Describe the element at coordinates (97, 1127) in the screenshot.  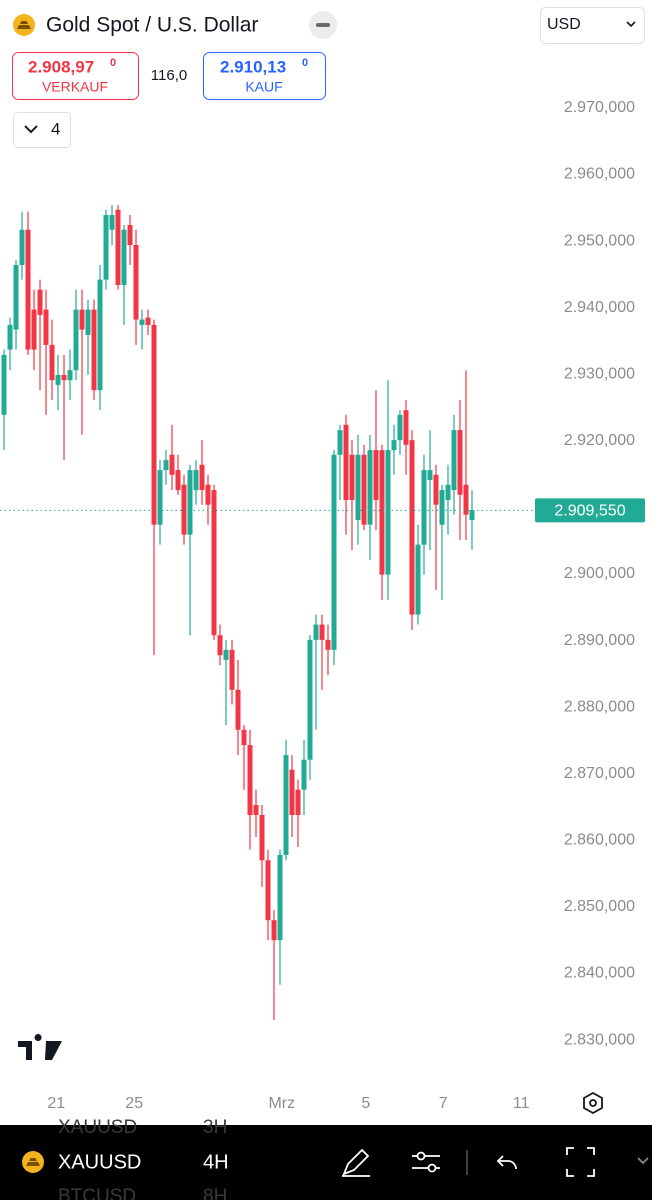
I see `prev-symbol: XAUUSD` at that location.